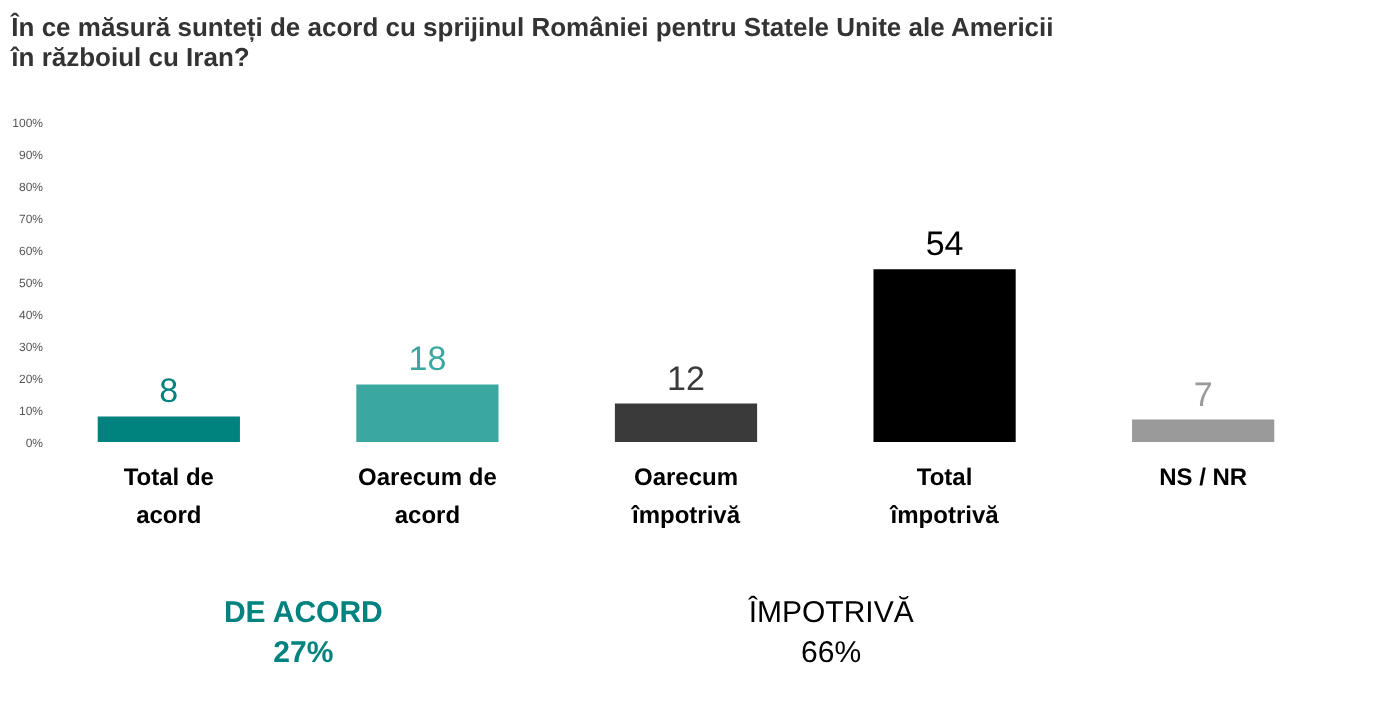  What do you see at coordinates (830, 612) in the screenshot?
I see `text: ÎMPOTRIVĂ` at bounding box center [830, 612].